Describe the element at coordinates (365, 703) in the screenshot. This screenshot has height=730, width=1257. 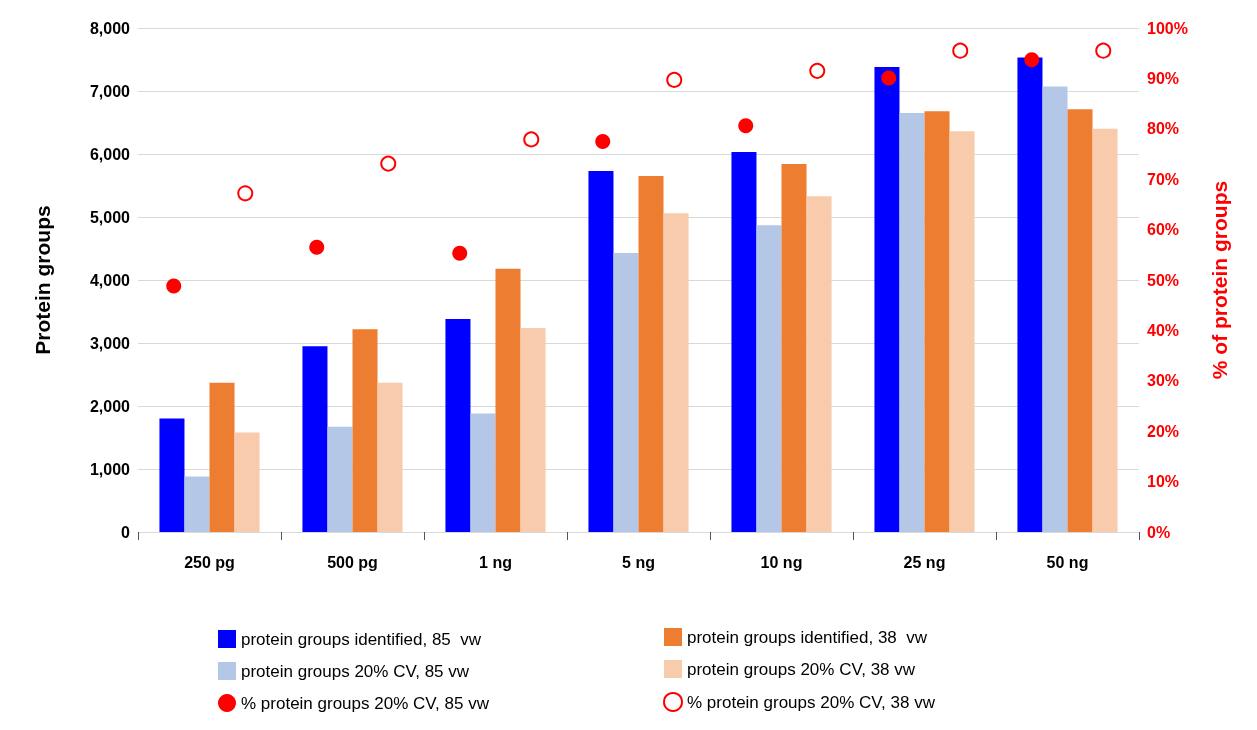
I see `legend-label: % protein groups 20% CV, 85 vw` at that location.